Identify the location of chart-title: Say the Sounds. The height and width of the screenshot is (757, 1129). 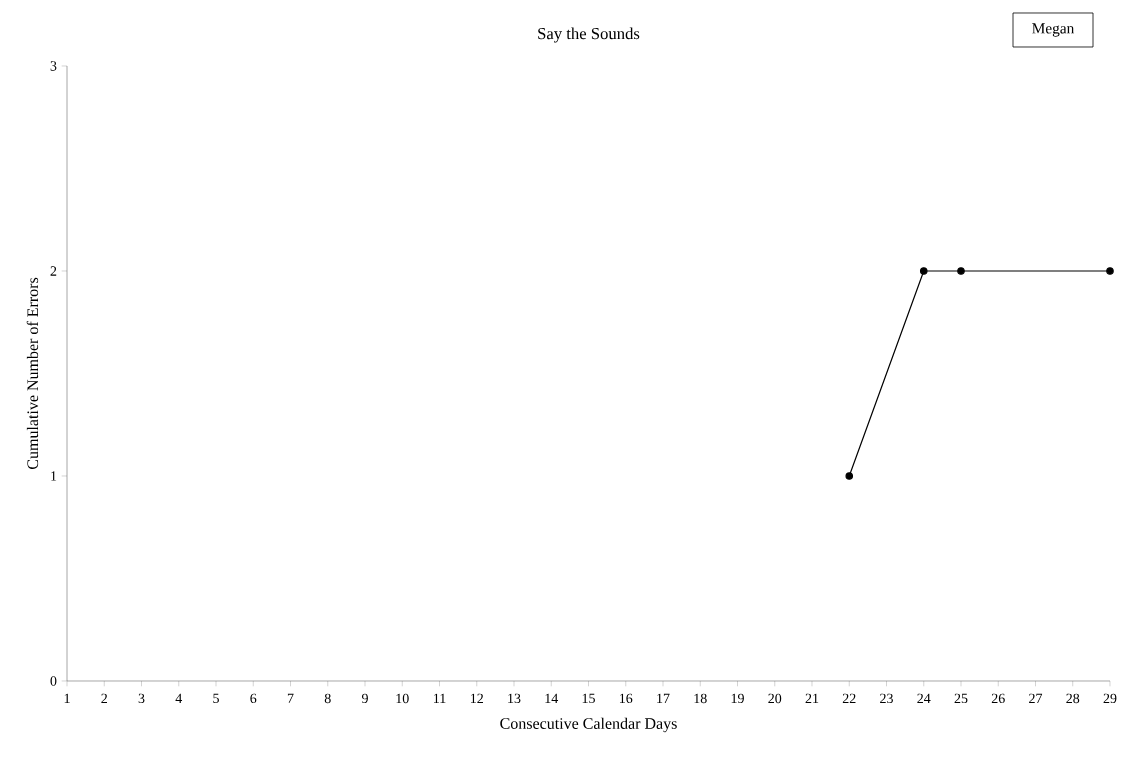
(589, 35).